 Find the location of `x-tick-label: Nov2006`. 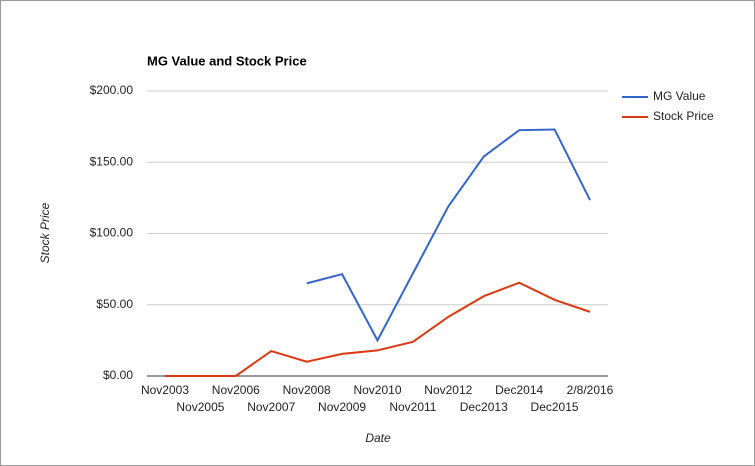

x-tick-label: Nov2006 is located at coordinates (236, 390).